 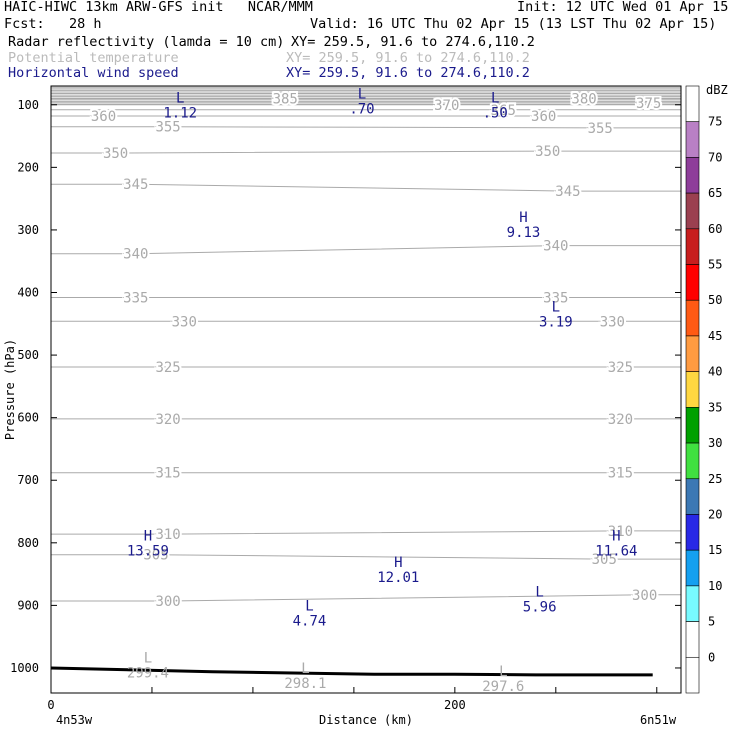 I want to click on theta-contour-label: 320, so click(x=167, y=420).